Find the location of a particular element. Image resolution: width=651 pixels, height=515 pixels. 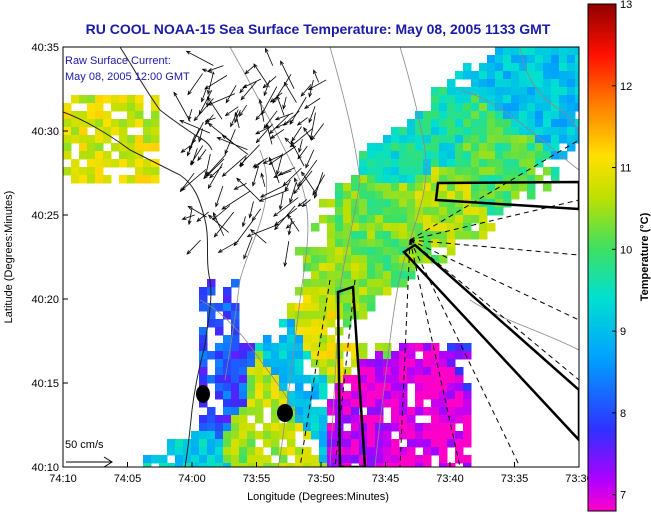

y-tick-label: 40:35 is located at coordinates (45, 48).